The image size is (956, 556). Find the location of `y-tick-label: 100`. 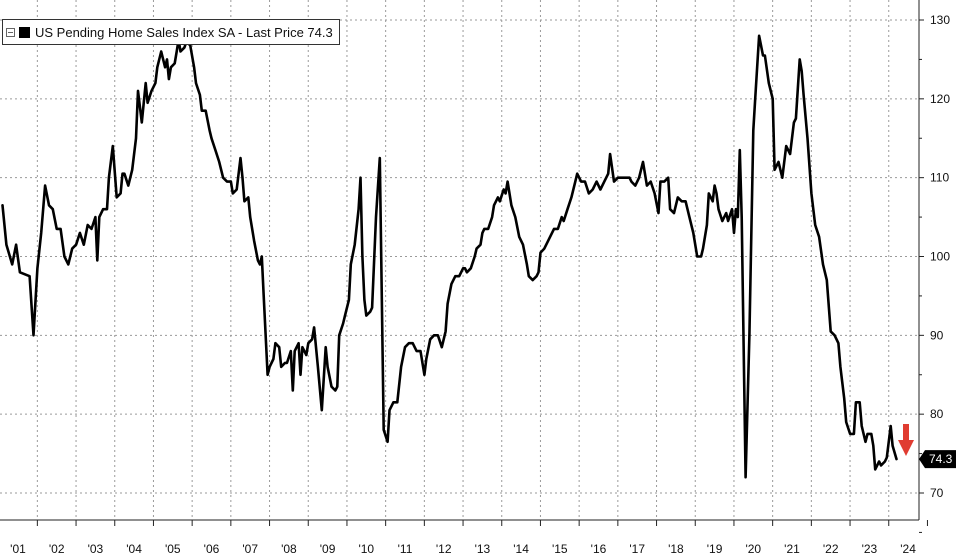

y-tick-label: 100 is located at coordinates (940, 257).